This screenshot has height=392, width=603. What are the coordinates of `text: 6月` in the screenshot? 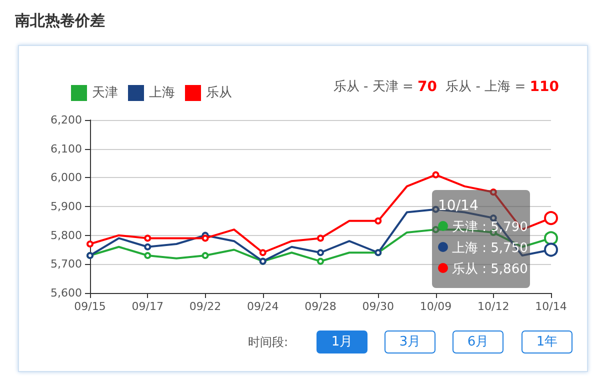 It's located at (478, 342).